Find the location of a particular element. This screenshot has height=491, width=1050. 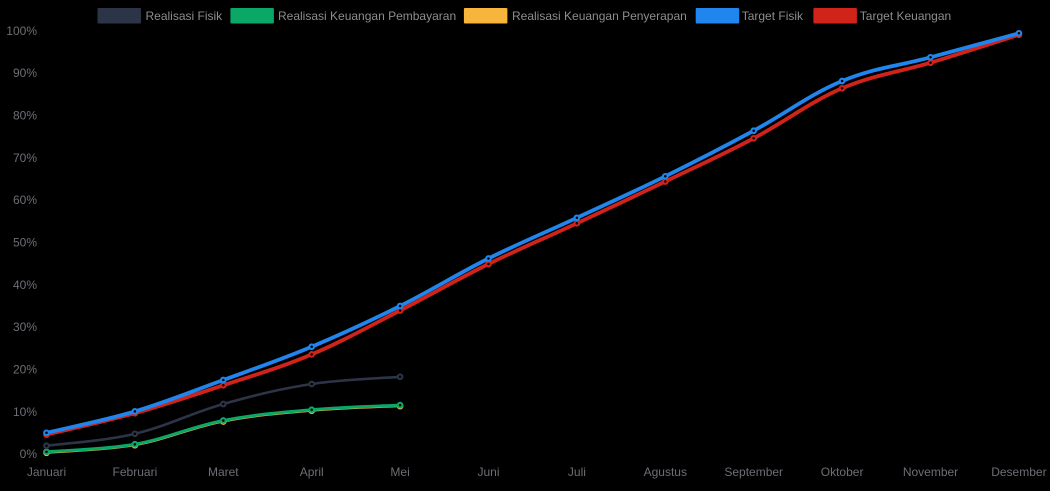

svg-text: November is located at coordinates (930, 472).